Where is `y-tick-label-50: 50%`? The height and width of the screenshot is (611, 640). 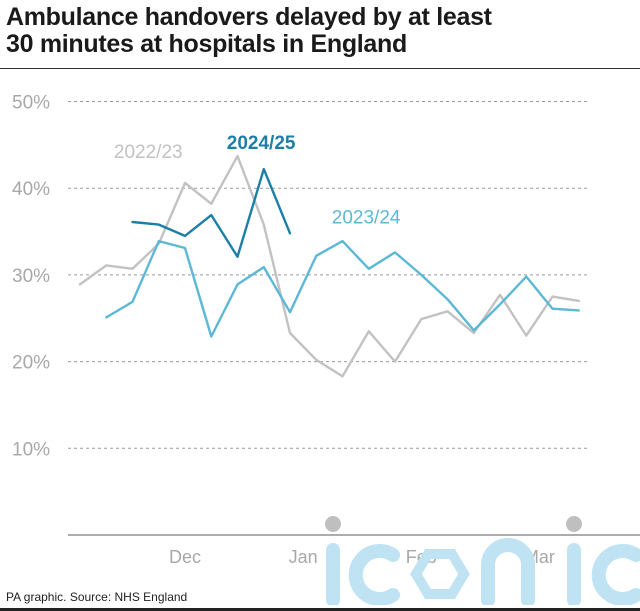 y-tick-label-50: 50% is located at coordinates (31, 103).